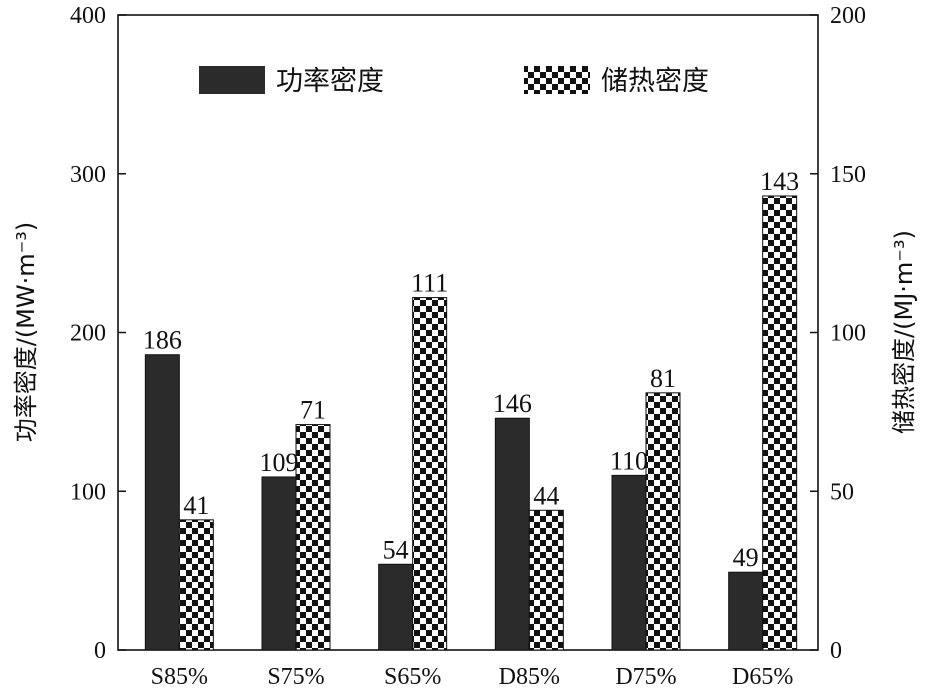 The image size is (927, 696). Describe the element at coordinates (429, 283) in the screenshot. I see `data-label-heat-storage-density: 111` at that location.